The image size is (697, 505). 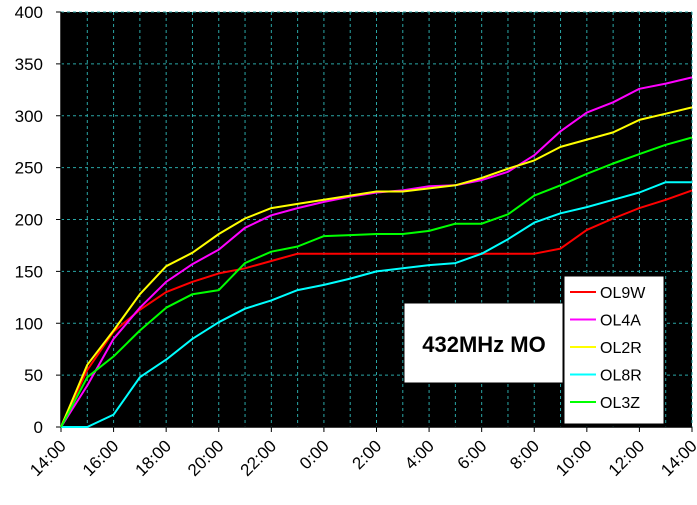 I want to click on annotation-box: 432MHz MO, so click(x=483, y=343).